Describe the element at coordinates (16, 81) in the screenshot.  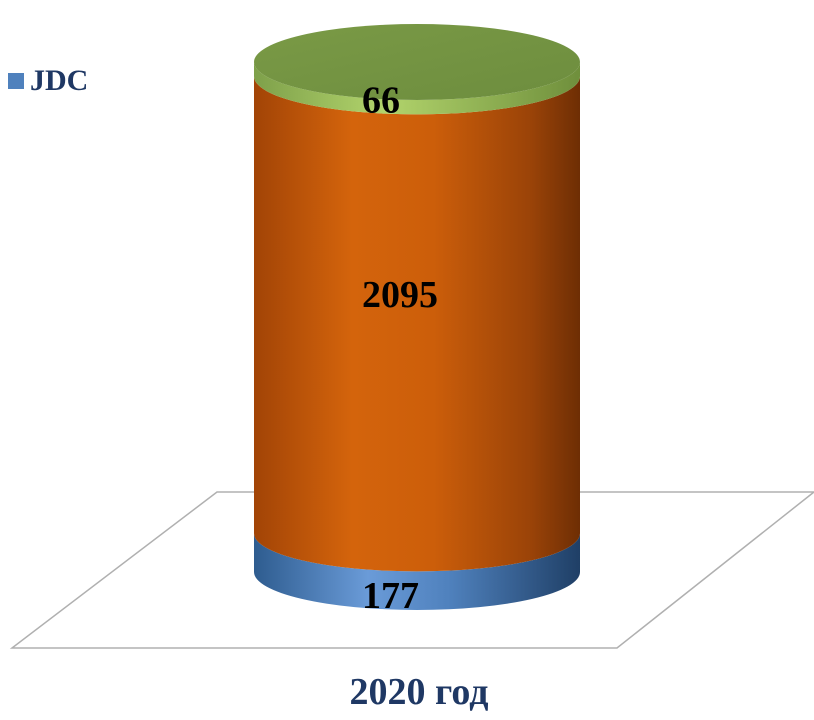
I see `legend-swatch-icon` at that location.